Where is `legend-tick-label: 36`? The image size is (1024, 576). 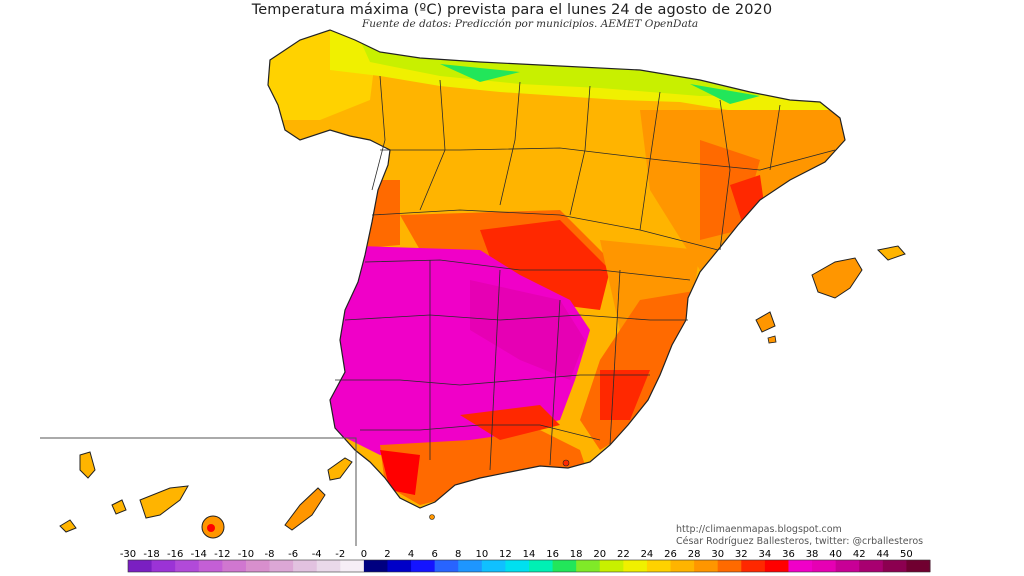
legend-tick-label: 36 is located at coordinates (788, 554).